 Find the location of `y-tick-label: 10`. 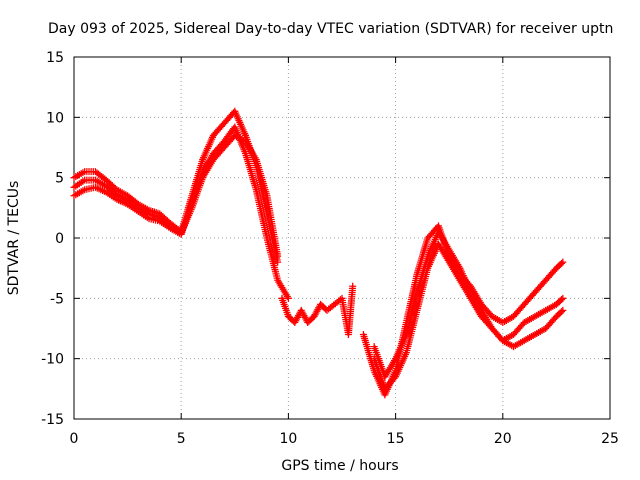

y-tick-label: 10 is located at coordinates (55, 118).